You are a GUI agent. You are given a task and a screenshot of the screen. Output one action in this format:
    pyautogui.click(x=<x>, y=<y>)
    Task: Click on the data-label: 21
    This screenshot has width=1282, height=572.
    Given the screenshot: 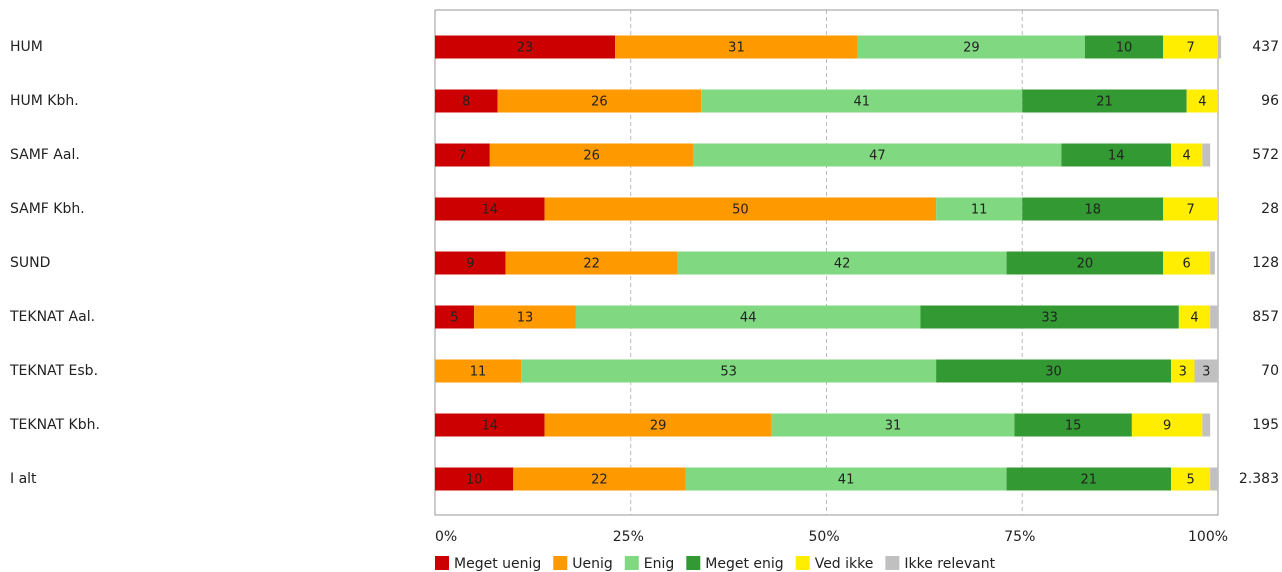 What is the action you would take?
    pyautogui.click(x=1089, y=480)
    